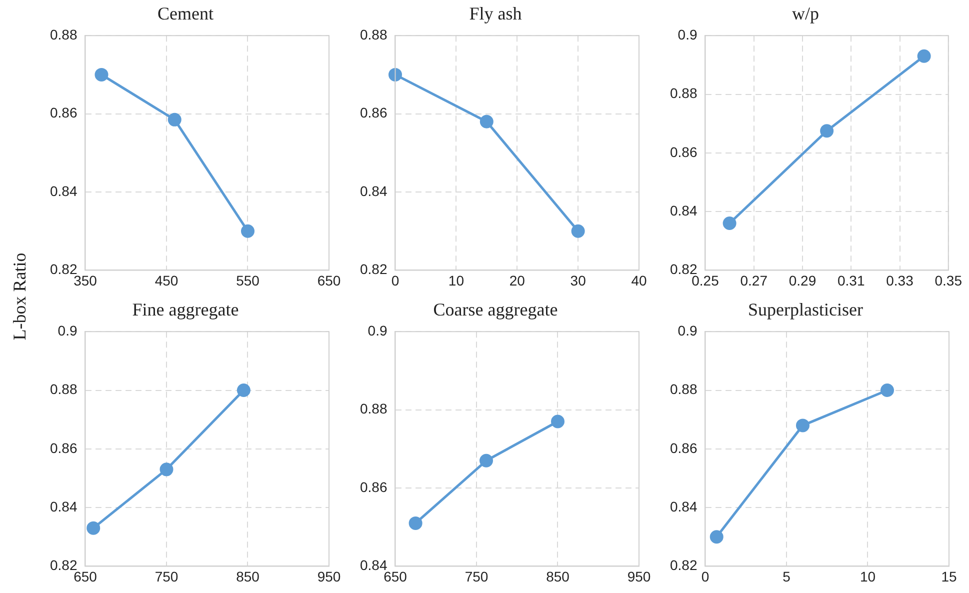  Describe the element at coordinates (639, 280) in the screenshot. I see `x-tick-label: 40` at that location.